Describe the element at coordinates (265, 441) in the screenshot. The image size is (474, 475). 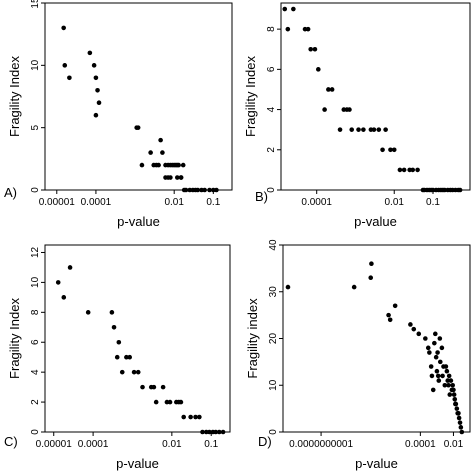
I see `panel-label: D)` at that location.